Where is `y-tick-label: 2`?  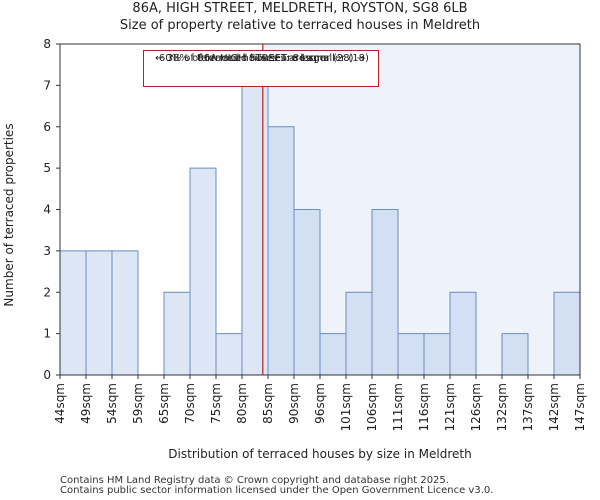 y-tick-label: 2 is located at coordinates (47, 292).